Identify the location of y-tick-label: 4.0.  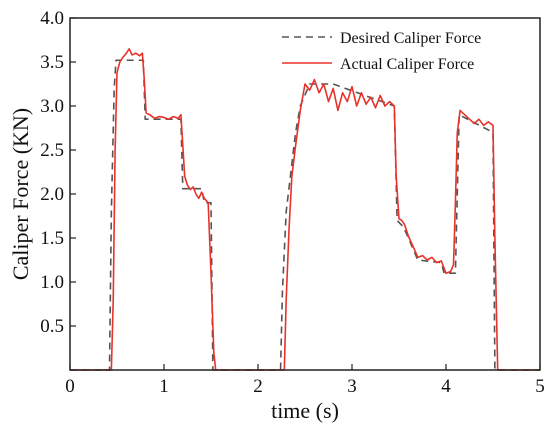
(52, 18).